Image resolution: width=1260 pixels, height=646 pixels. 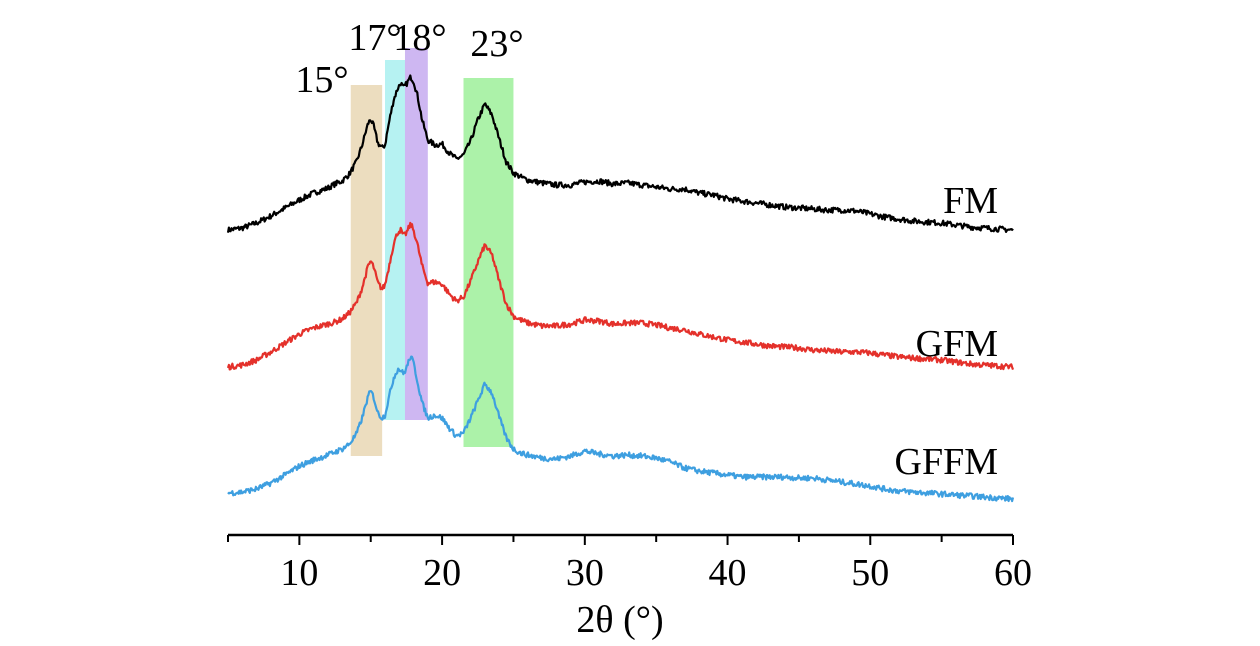 What do you see at coordinates (620, 296) in the screenshot?
I see `series-line-gfm` at bounding box center [620, 296].